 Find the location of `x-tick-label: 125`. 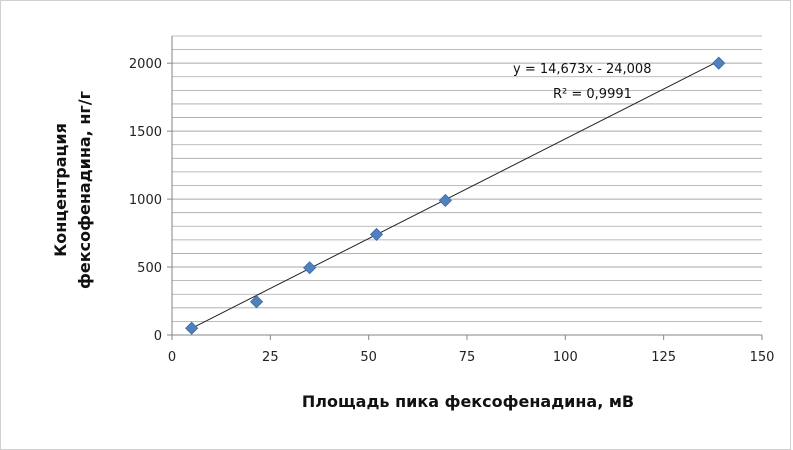

x-tick-label: 125 is located at coordinates (663, 357).